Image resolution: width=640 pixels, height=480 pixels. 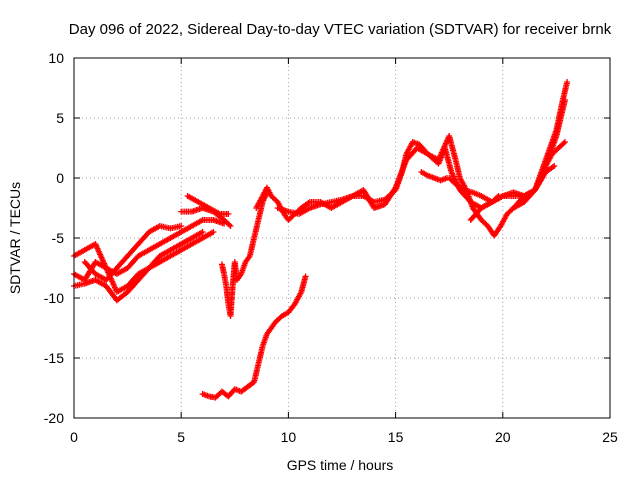 What do you see at coordinates (54, 418) in the screenshot?
I see `y-tick-label: -20` at bounding box center [54, 418].